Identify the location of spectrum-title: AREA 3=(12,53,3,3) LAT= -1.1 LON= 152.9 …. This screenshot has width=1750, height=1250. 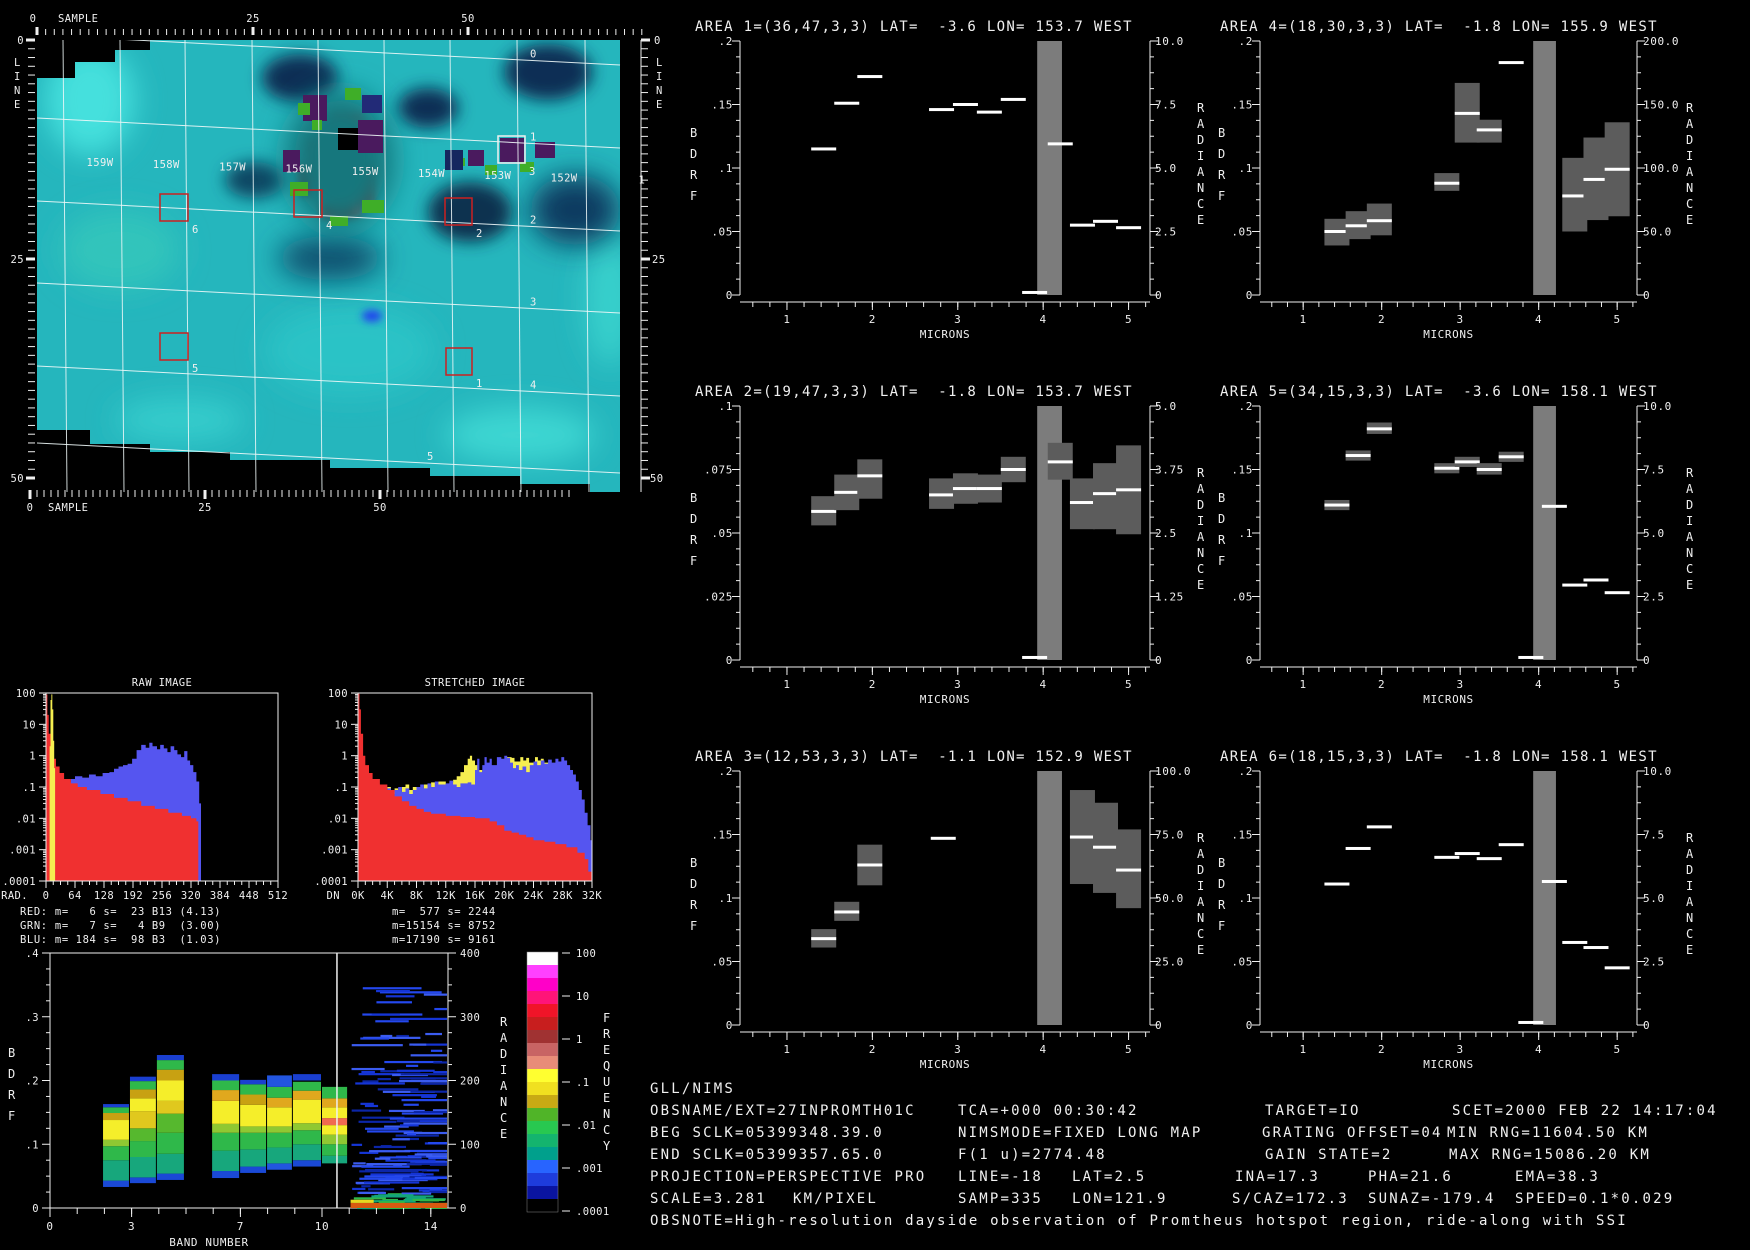
(914, 757).